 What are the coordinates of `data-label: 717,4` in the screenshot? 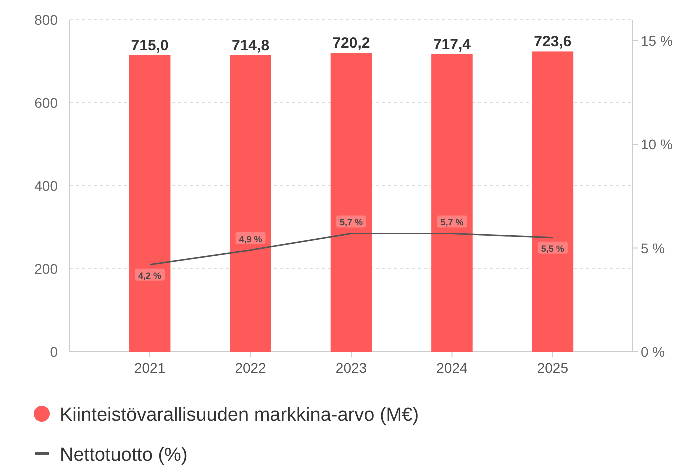 It's located at (452, 45).